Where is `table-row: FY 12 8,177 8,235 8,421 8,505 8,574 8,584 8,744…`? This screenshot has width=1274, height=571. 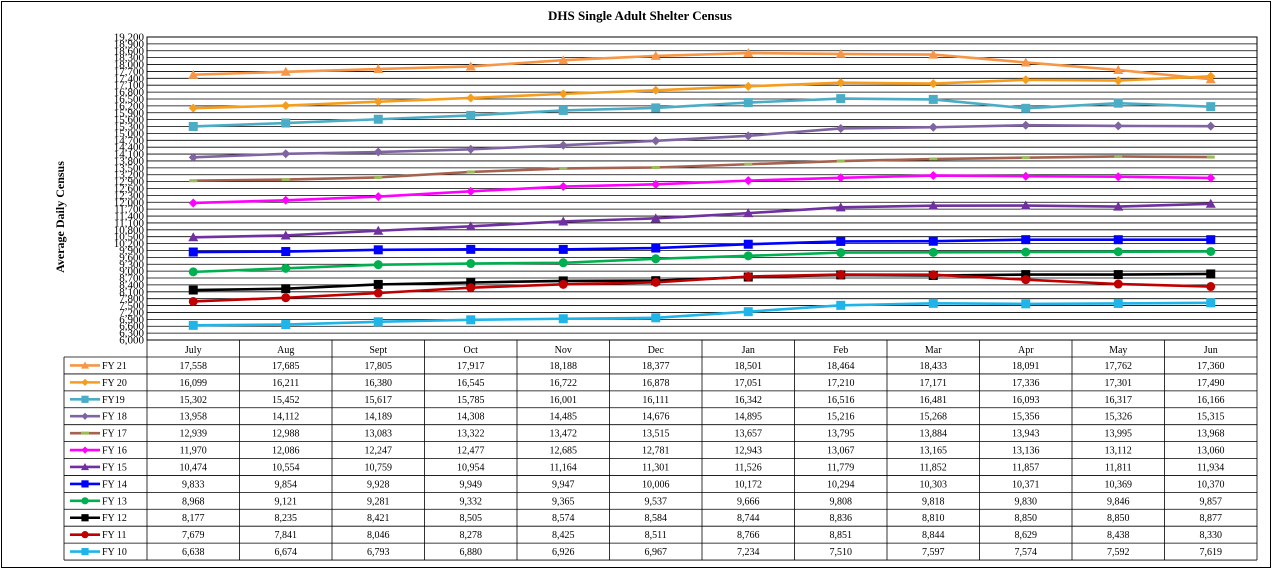 table-row: FY 12 8,177 8,235 8,421 8,505 8,574 8,584 8,744… is located at coordinates (646, 518).